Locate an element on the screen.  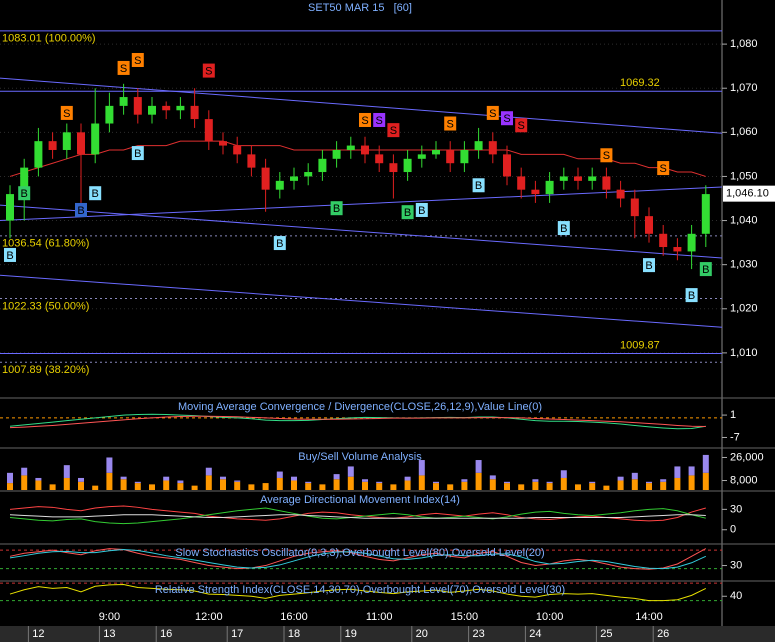
x-time-label: 11:00 is located at coordinates (379, 617).